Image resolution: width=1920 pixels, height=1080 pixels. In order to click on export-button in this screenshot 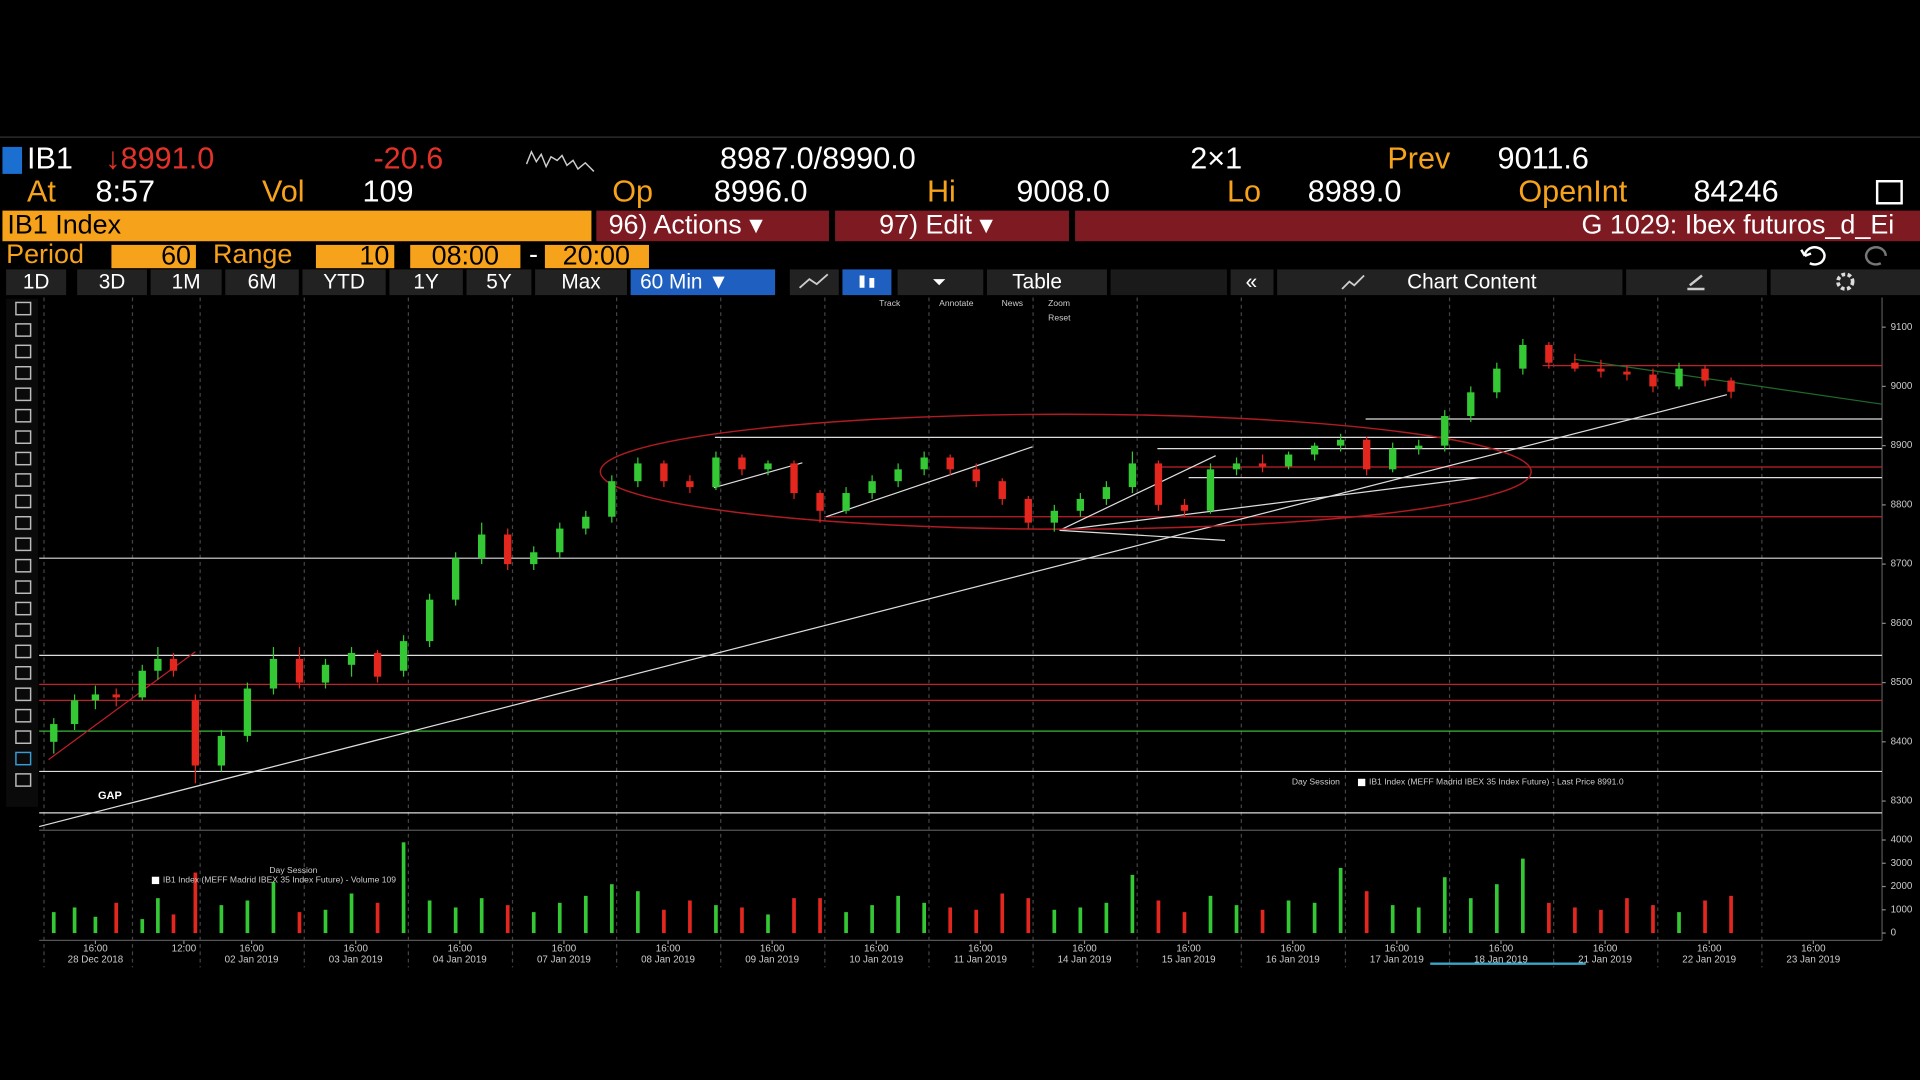, I will do `click(1889, 192)`.